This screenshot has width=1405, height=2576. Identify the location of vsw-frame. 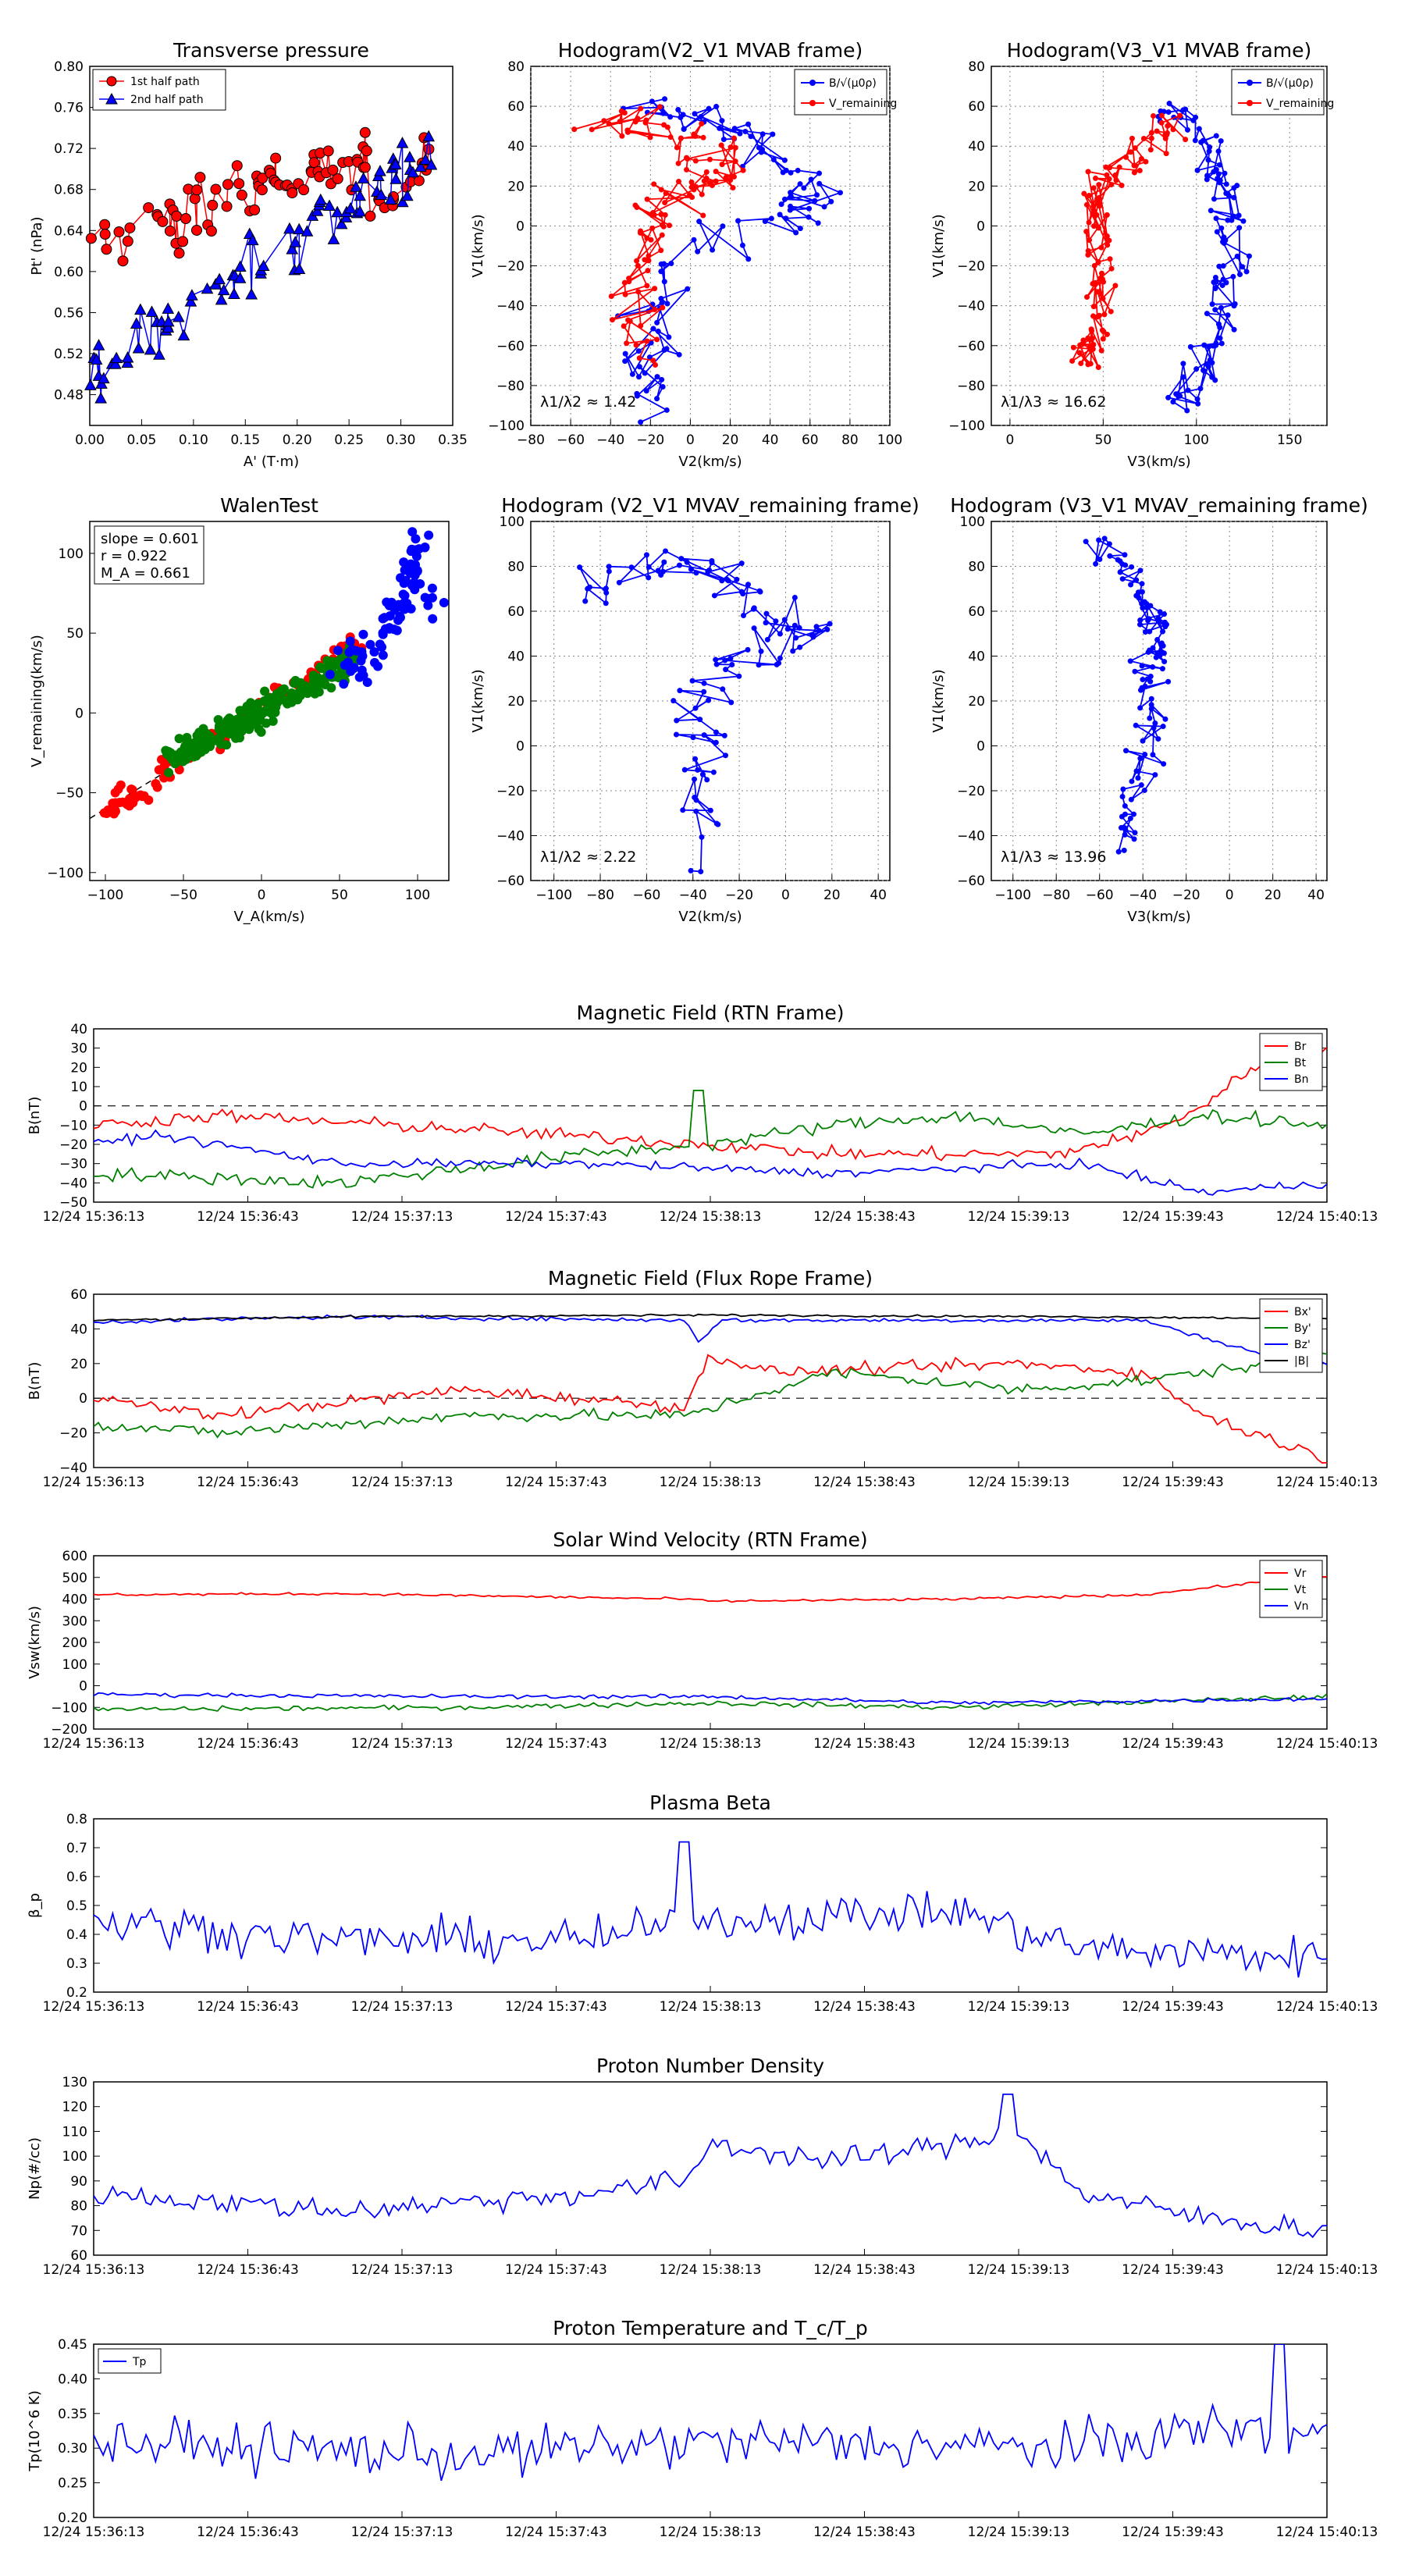
(711, 1642).